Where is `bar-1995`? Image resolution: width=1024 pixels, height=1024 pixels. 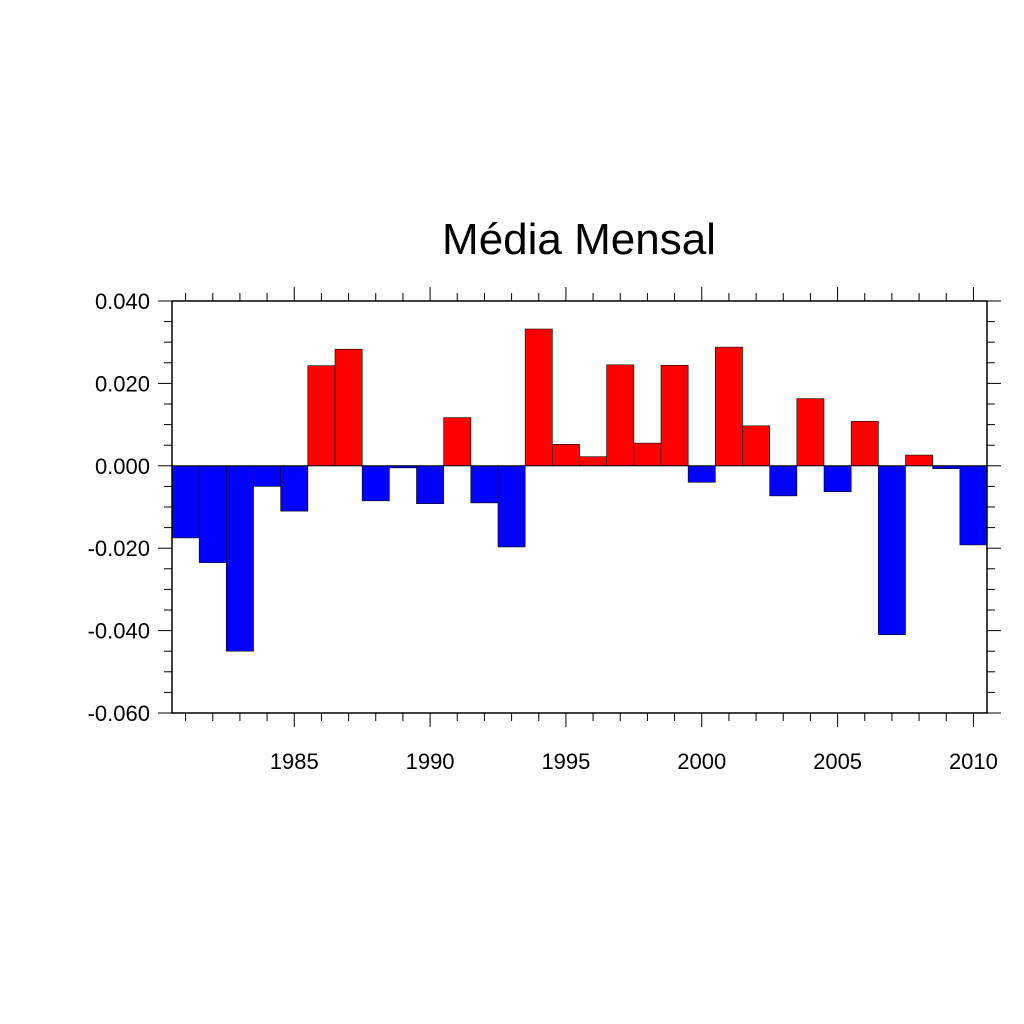 bar-1995 is located at coordinates (566, 455).